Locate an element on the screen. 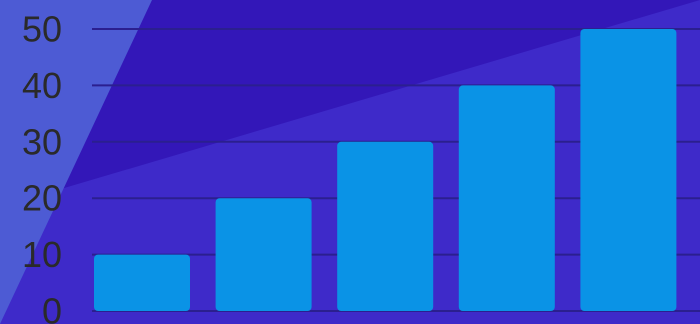 The image size is (700, 324). y-tick-label: 0 is located at coordinates (52, 307).